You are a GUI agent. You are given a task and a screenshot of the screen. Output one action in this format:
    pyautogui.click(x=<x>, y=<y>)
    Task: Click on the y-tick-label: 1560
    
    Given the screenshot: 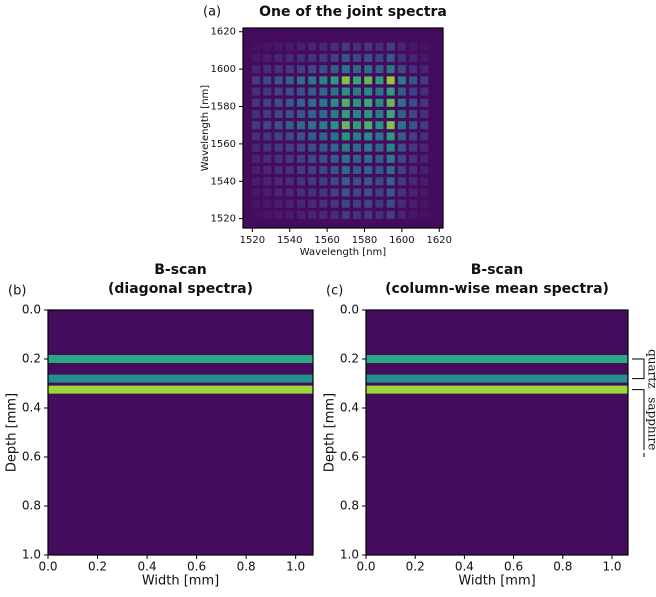 What is the action you would take?
    pyautogui.click(x=223, y=144)
    